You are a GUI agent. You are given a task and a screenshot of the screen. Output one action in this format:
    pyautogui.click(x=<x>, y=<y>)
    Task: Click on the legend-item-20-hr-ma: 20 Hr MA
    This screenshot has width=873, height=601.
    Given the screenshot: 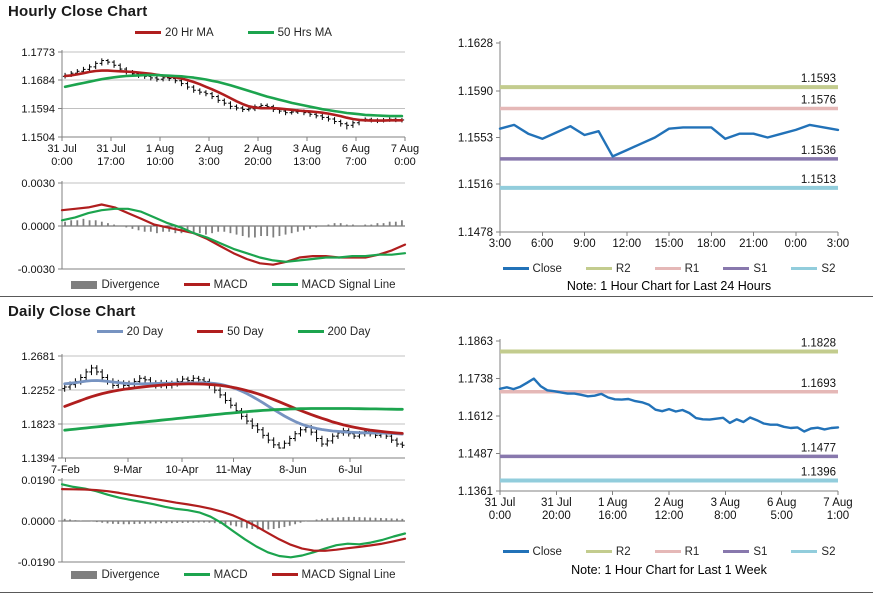 What is the action you would take?
    pyautogui.click(x=174, y=33)
    